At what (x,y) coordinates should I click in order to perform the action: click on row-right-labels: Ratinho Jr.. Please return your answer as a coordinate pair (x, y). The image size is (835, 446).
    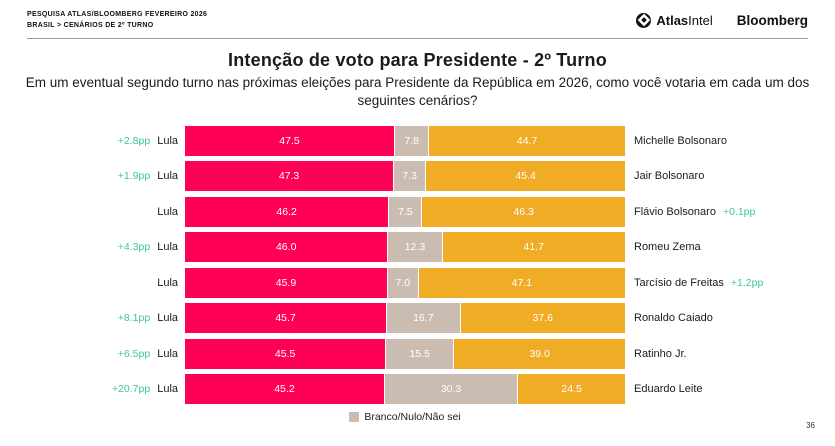
    Looking at the image, I should click on (660, 354).